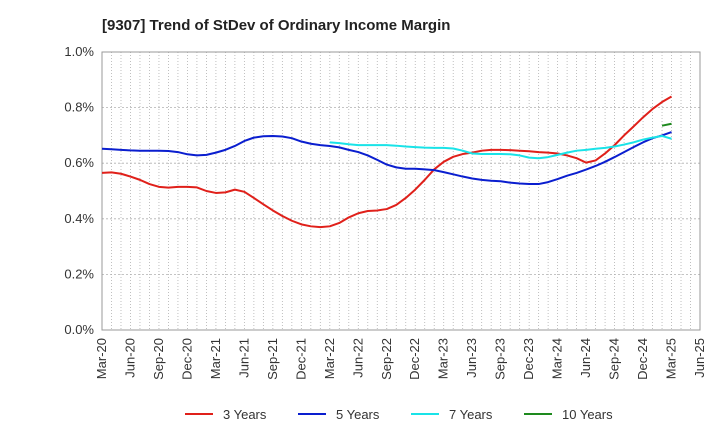 The image size is (720, 440). What do you see at coordinates (399, 414) in the screenshot?
I see `legend: 3 Years 5 Years 7 Years 10 Years` at bounding box center [399, 414].